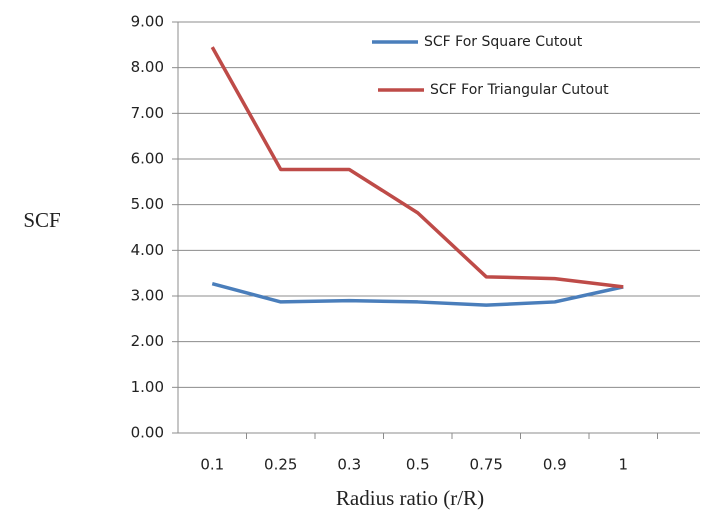  What do you see at coordinates (519, 90) in the screenshot?
I see `legend-label: SCF For Triangular Cutout` at bounding box center [519, 90].